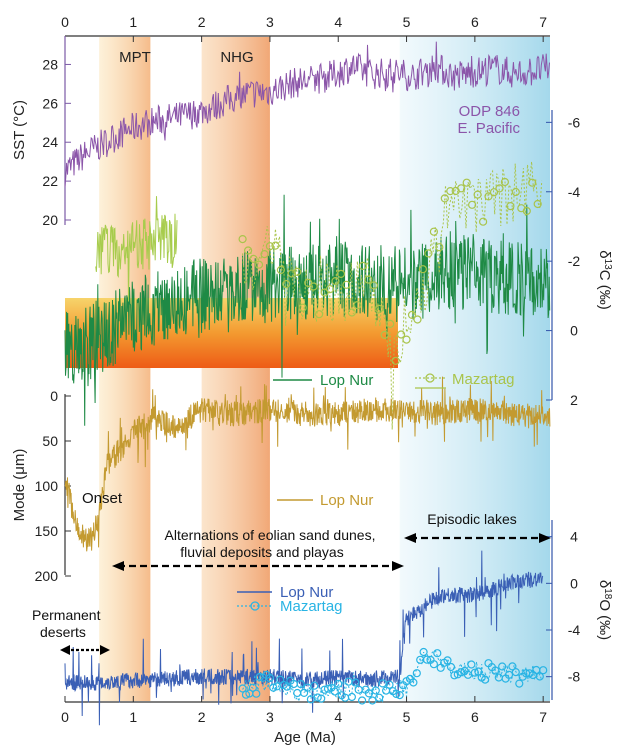 The height and width of the screenshot is (751, 618). What do you see at coordinates (574, 630) in the screenshot?
I see `y-tick-label: -4` at bounding box center [574, 630].